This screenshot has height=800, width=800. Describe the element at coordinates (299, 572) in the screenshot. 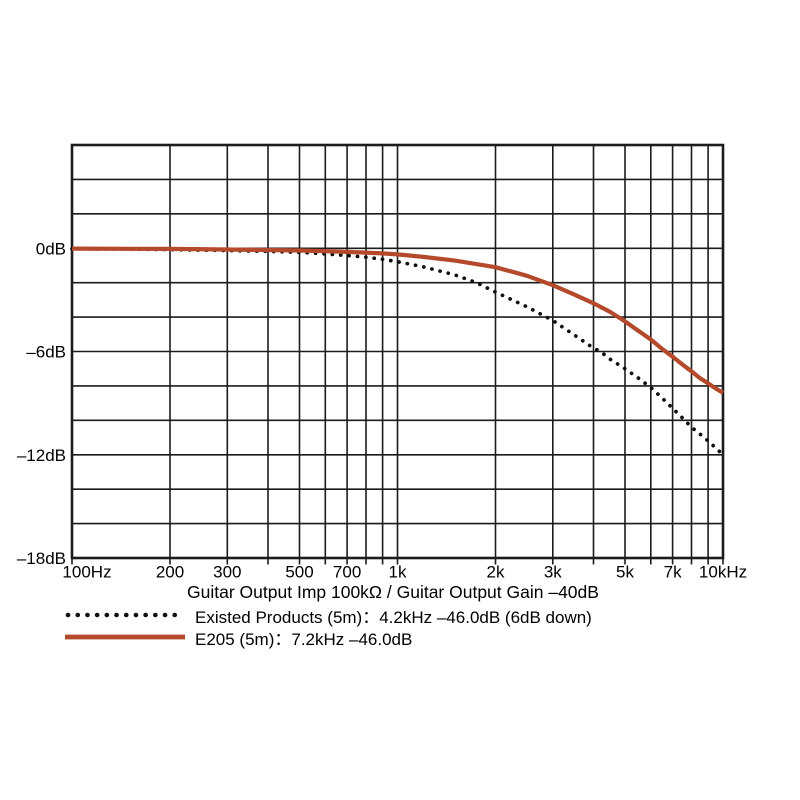

I see `x-tick-label: 500` at that location.